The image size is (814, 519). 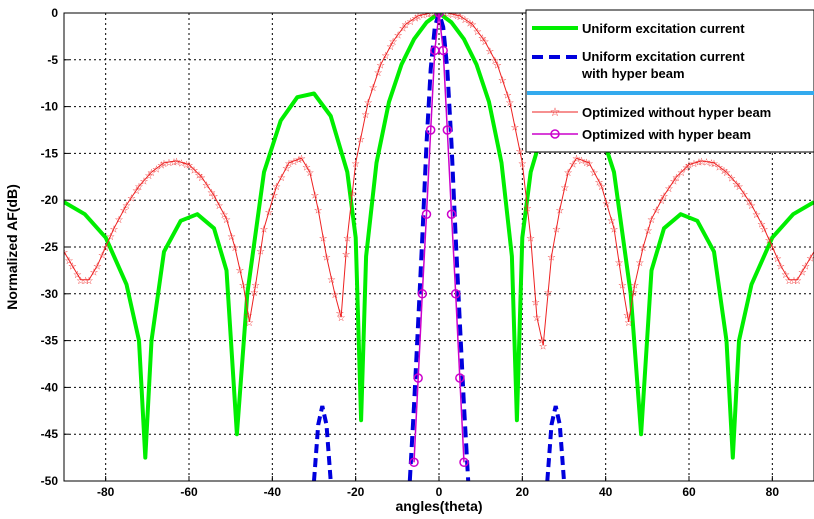 What do you see at coordinates (356, 492) in the screenshot?
I see `x-tick-label: -20` at bounding box center [356, 492].